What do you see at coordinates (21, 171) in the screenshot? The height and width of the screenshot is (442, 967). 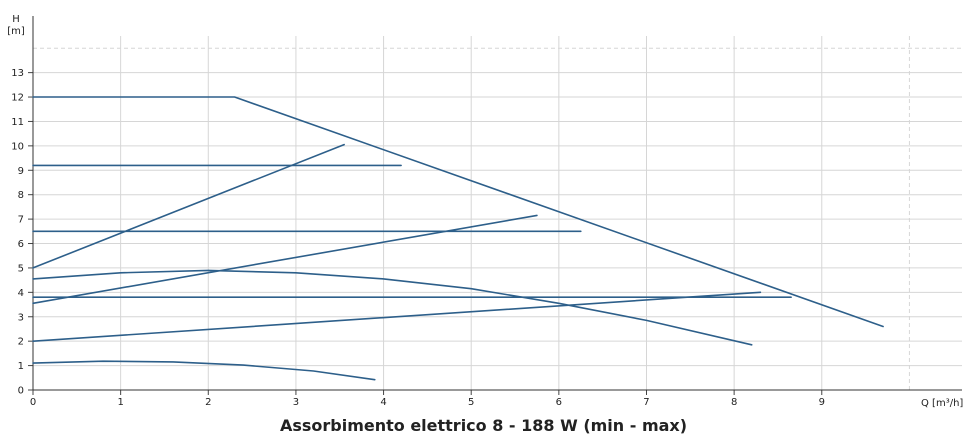 I see `y-tick-label: 9` at bounding box center [21, 171].